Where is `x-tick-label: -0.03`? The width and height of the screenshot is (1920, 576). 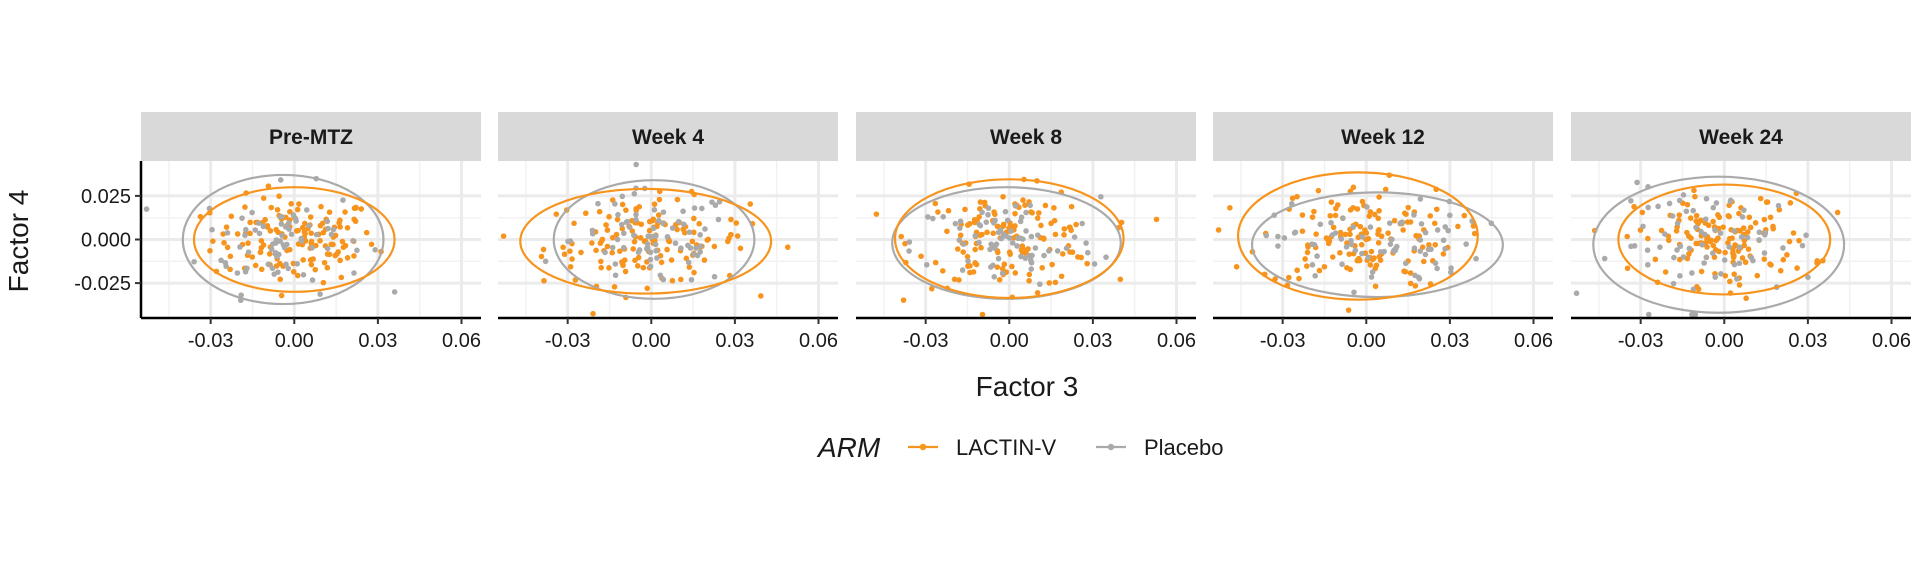
x-tick-label: -0.03 is located at coordinates (211, 341).